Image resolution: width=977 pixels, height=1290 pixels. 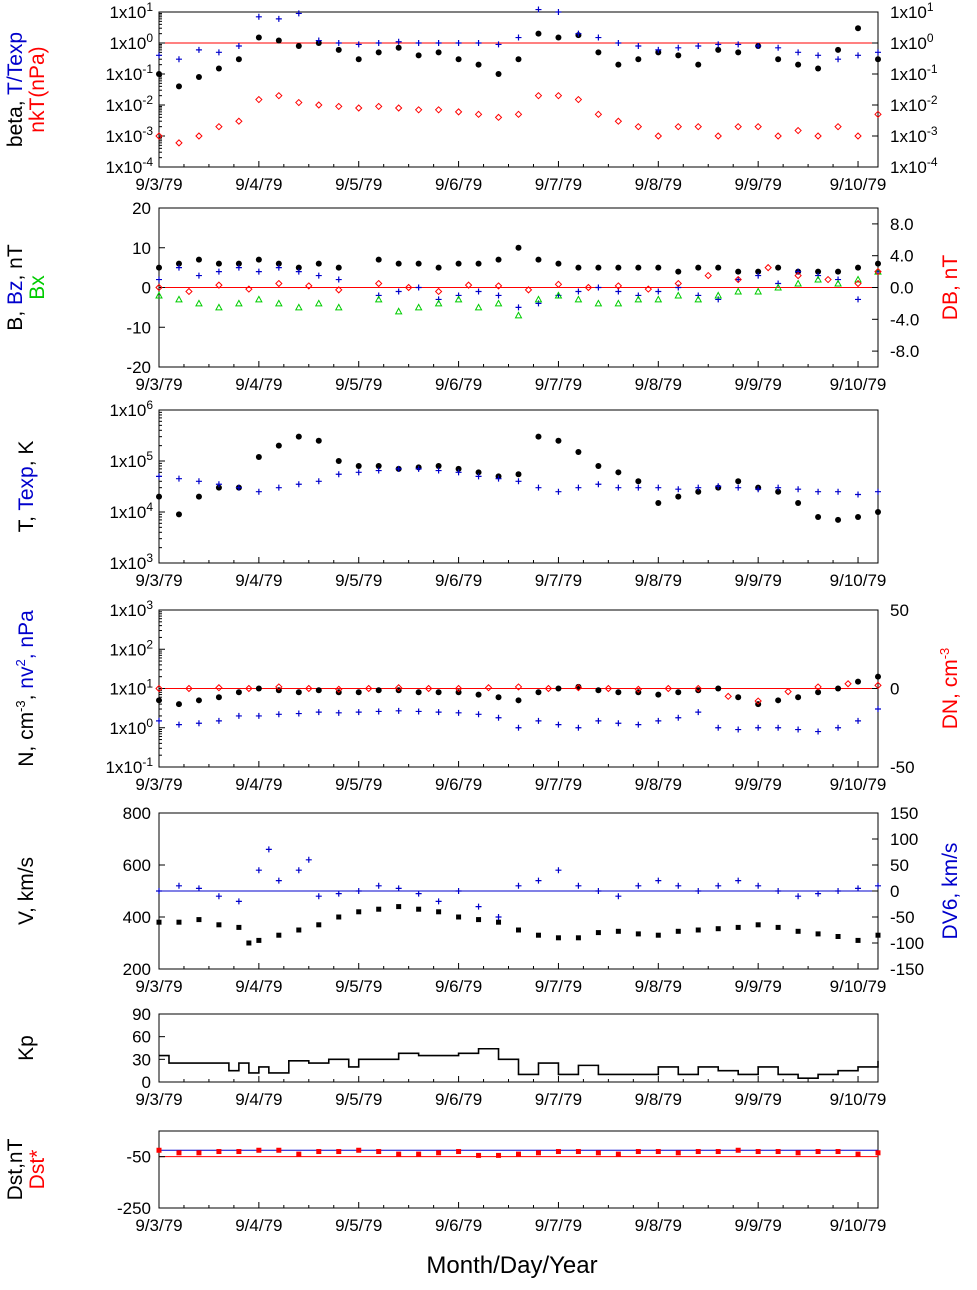 What do you see at coordinates (558, 384) in the screenshot?
I see `x-tick-label: 9/7/79` at bounding box center [558, 384].